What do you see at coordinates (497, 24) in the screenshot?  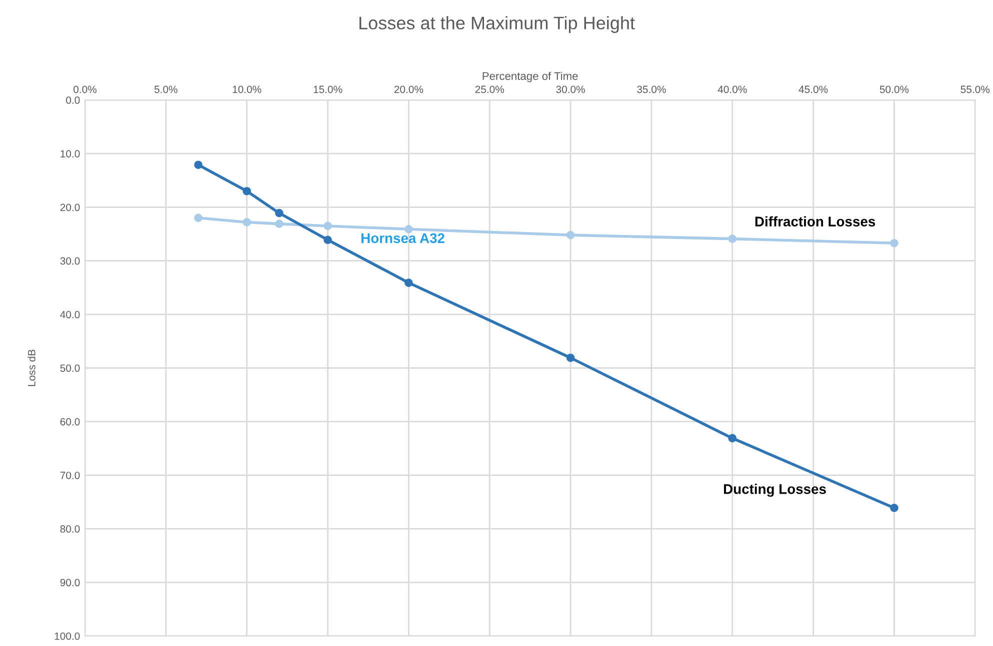 I see `chart-title: Losses at the Maximum Tip Height` at bounding box center [497, 24].